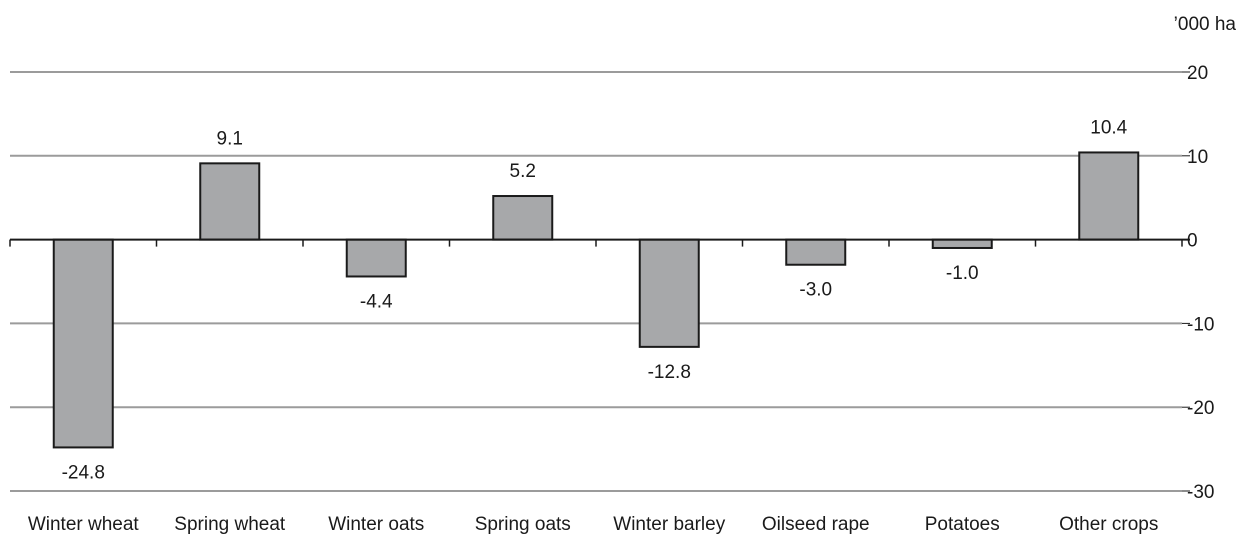 The image size is (1245, 543). Describe the element at coordinates (815, 290) in the screenshot. I see `data-label: -3.0` at that location.